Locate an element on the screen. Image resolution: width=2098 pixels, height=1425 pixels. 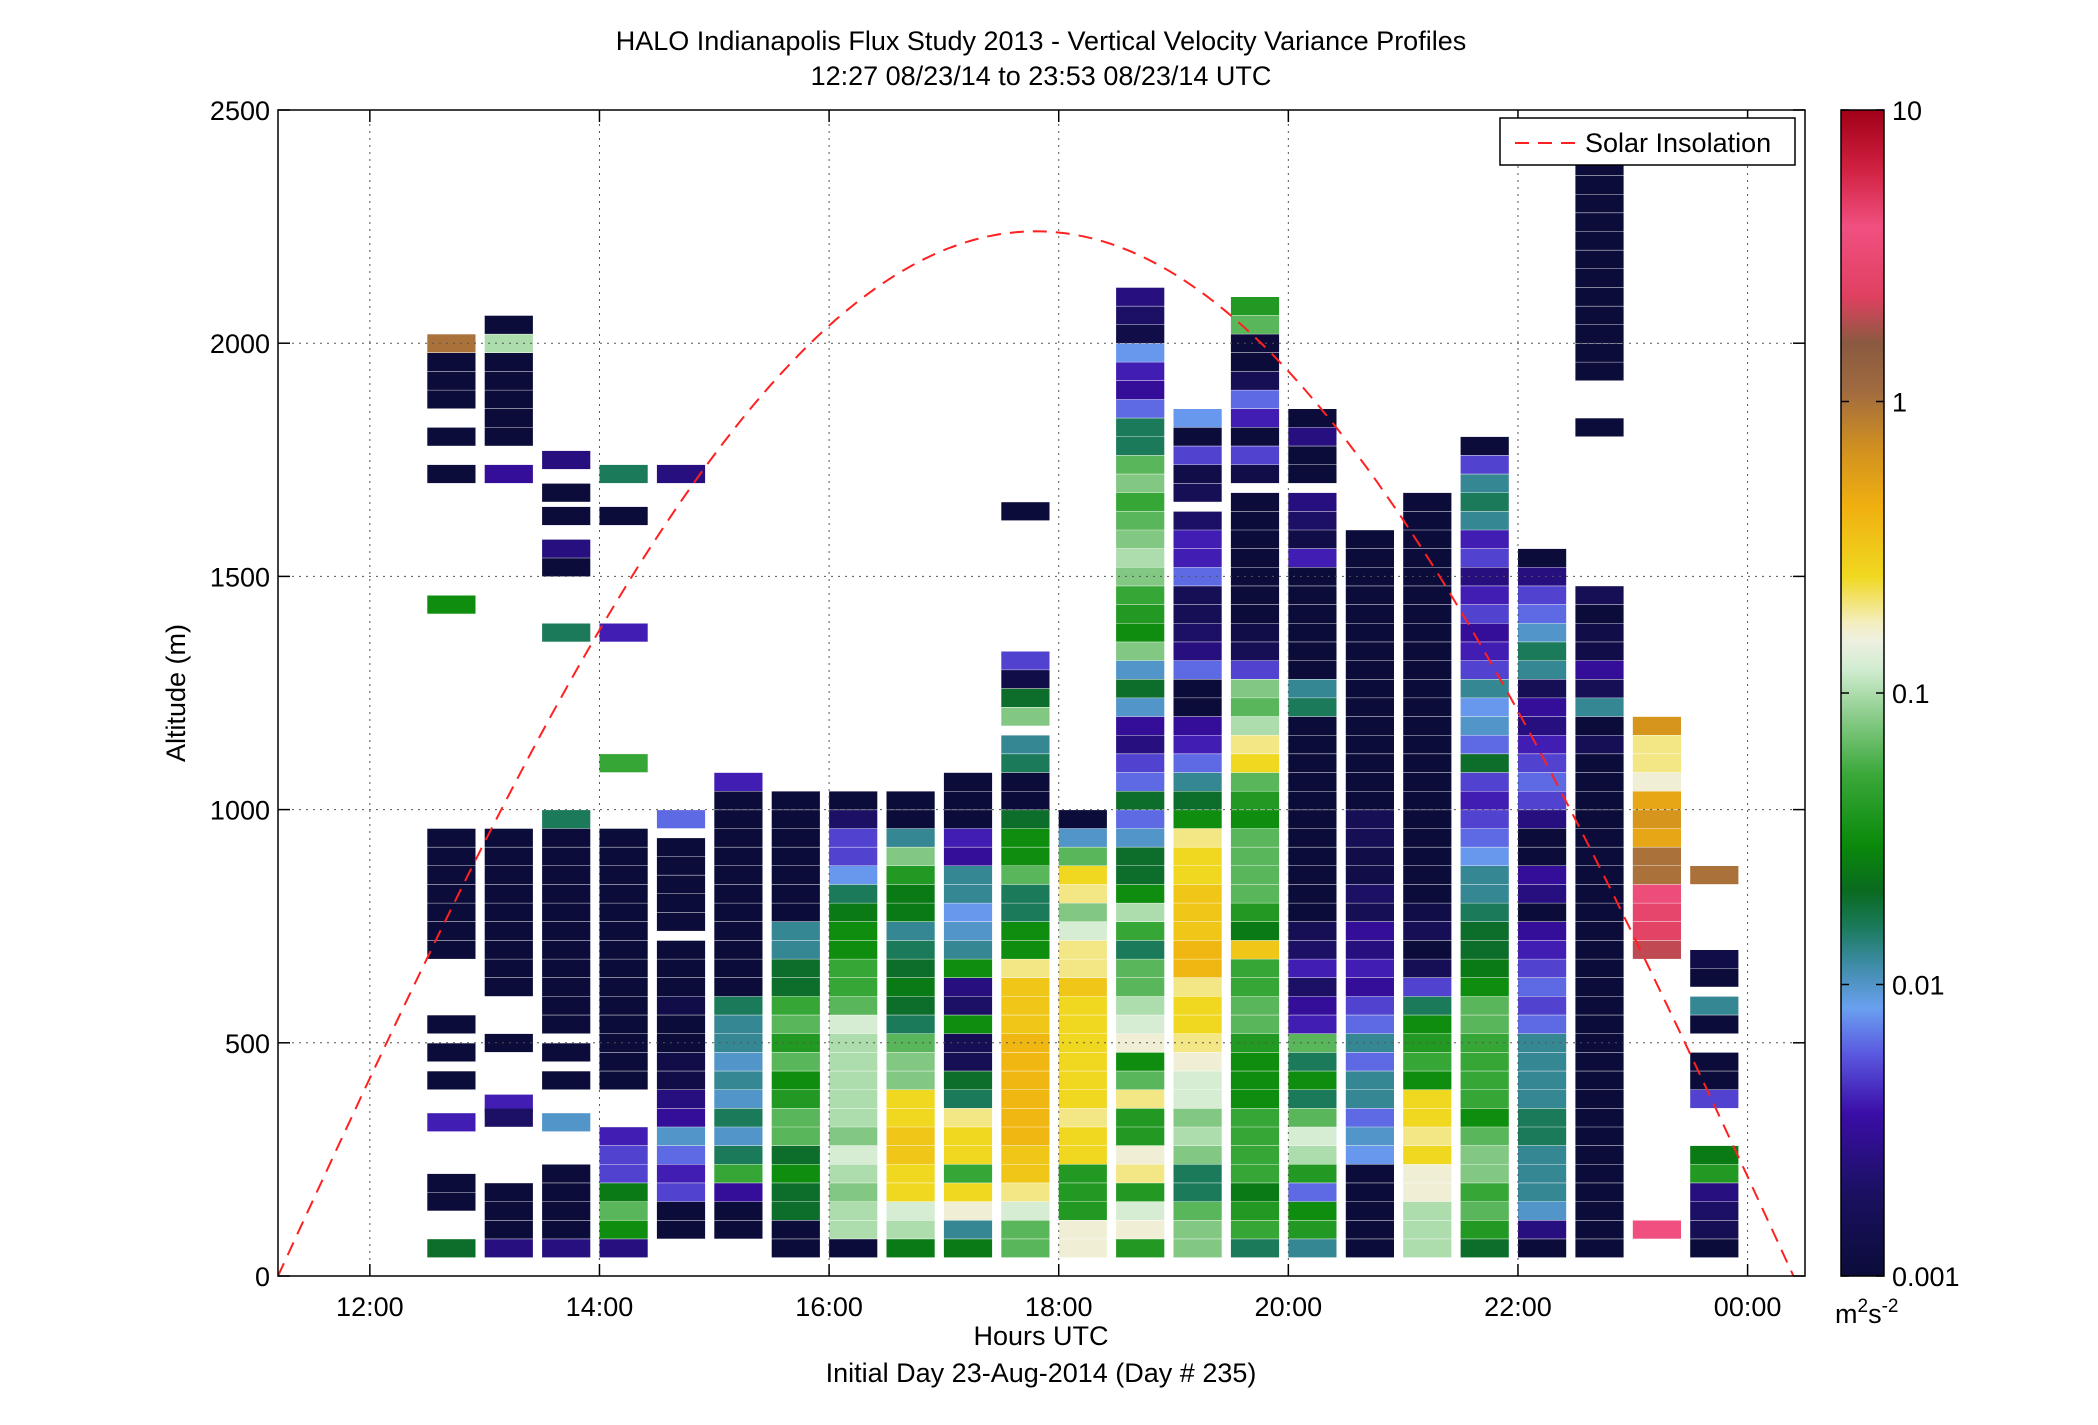
legend: Solar Insolation is located at coordinates (1647, 141).